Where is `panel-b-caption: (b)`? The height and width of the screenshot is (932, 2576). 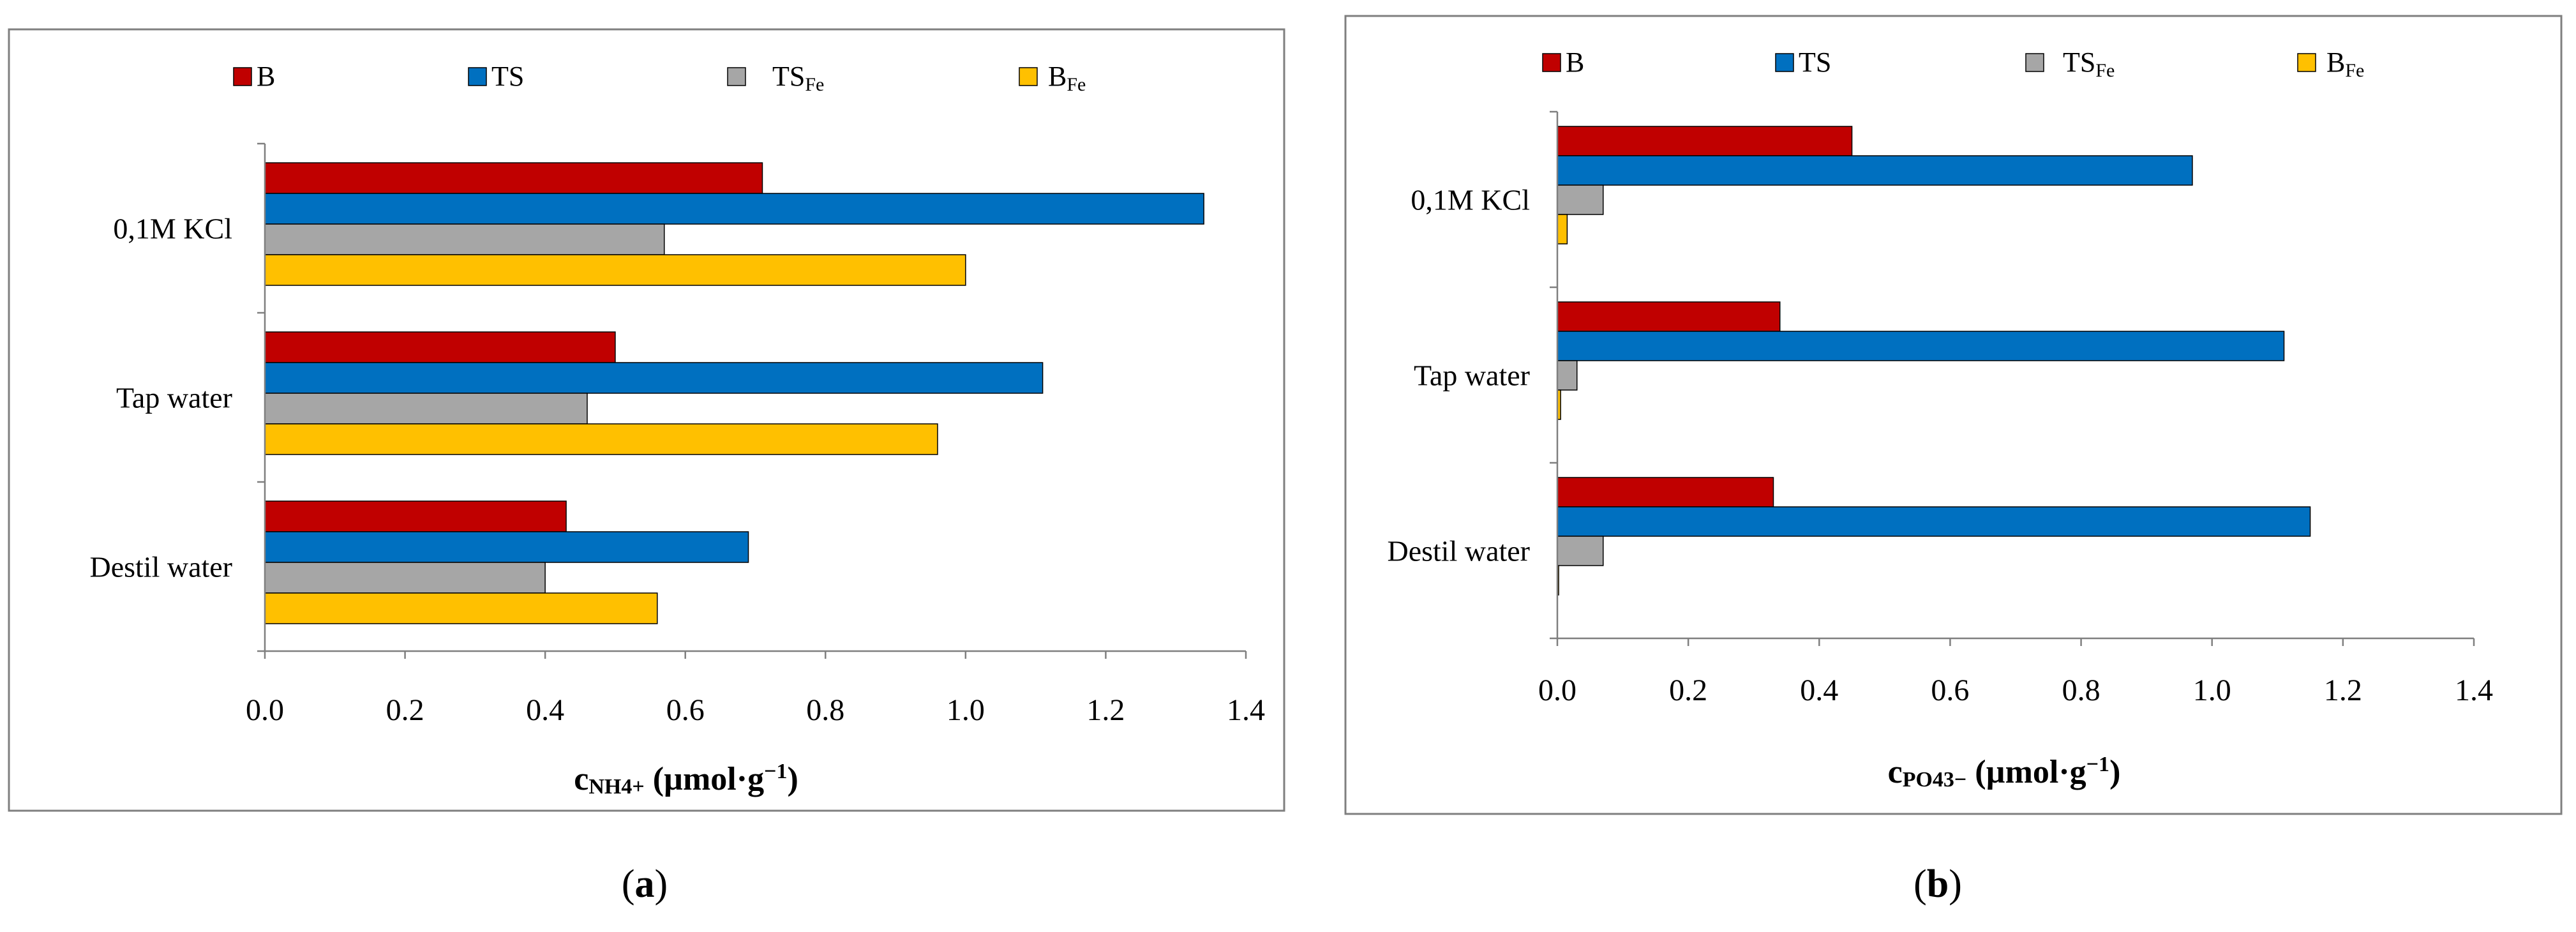 panel-b-caption: (b) is located at coordinates (1937, 884).